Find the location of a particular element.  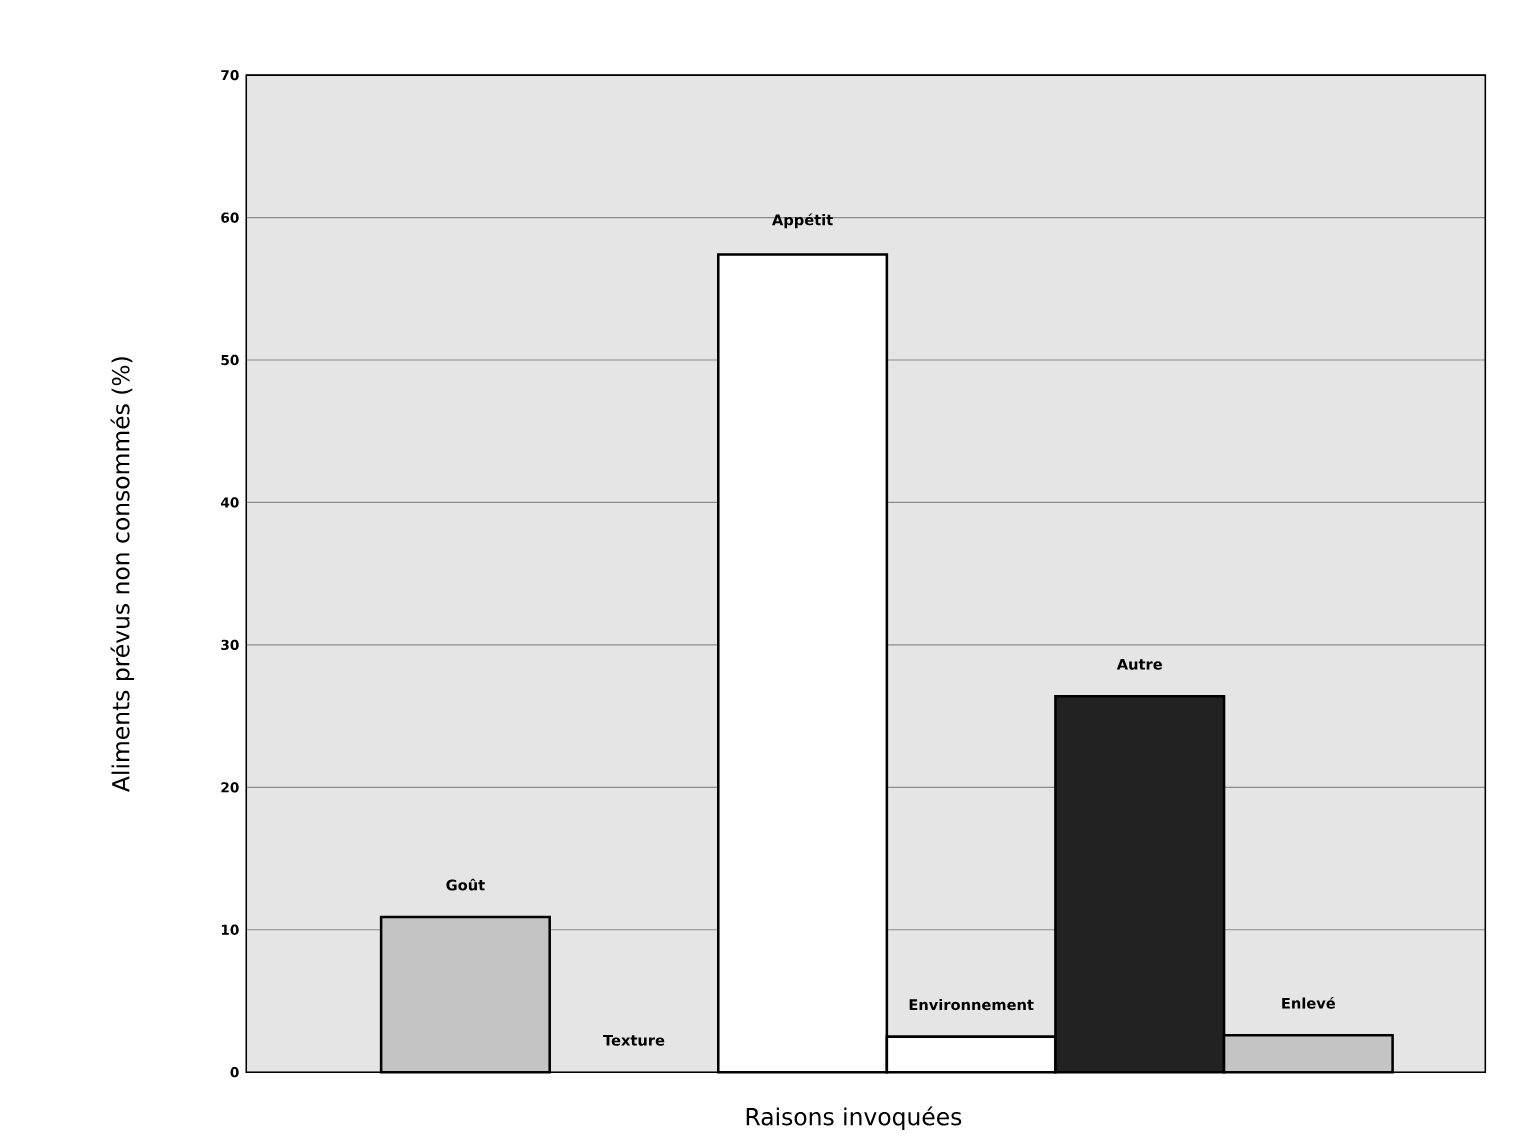

y-axis-title: Aliments prévus non consommés (%) is located at coordinates (122, 575).